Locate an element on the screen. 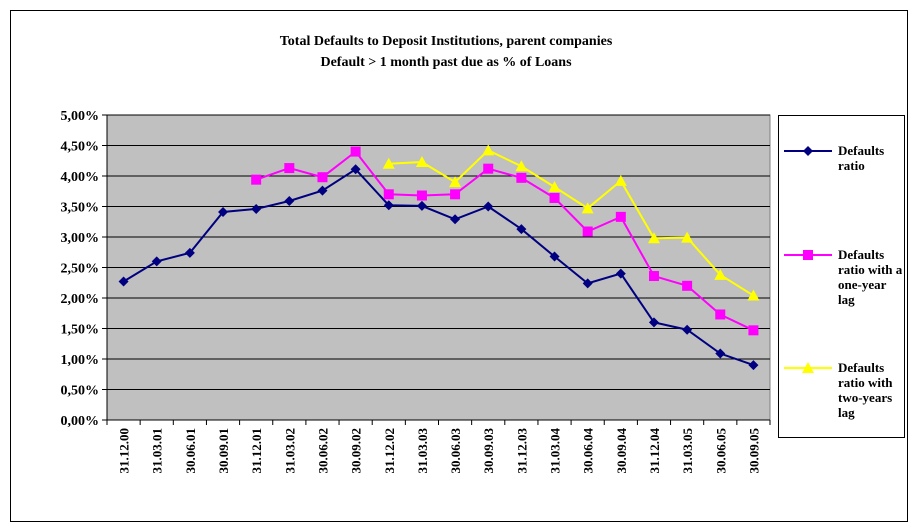 This screenshot has width=919, height=529. chart-subtitle: Default > 1 month past due as % of Loans is located at coordinates (446, 62).